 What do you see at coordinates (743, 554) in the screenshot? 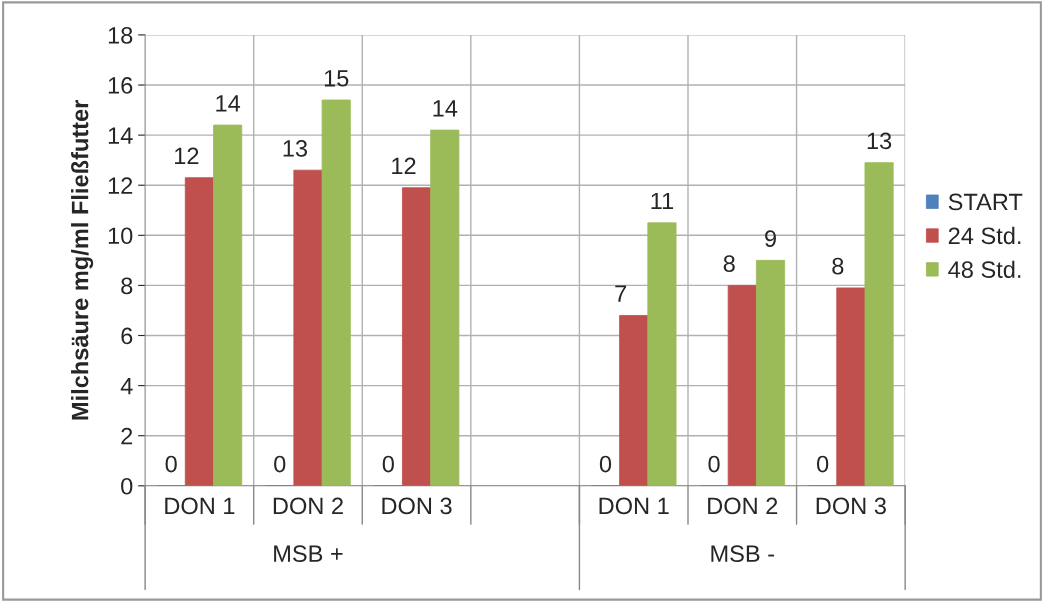
I see `text: MSB -` at bounding box center [743, 554].